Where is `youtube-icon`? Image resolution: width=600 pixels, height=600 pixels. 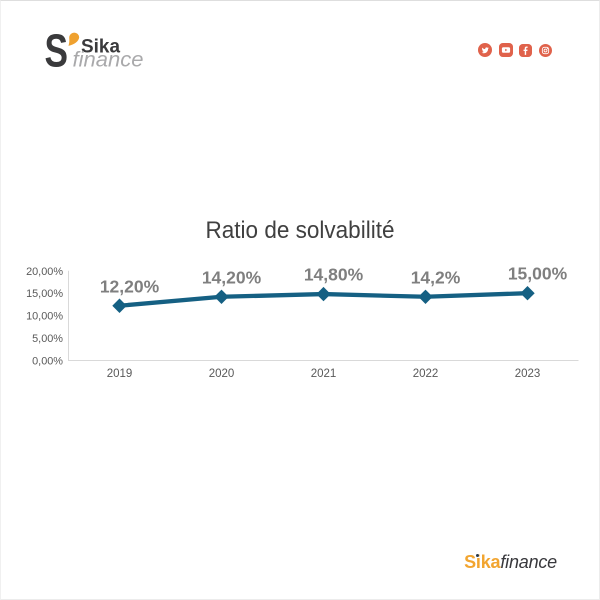 youtube-icon is located at coordinates (505, 50).